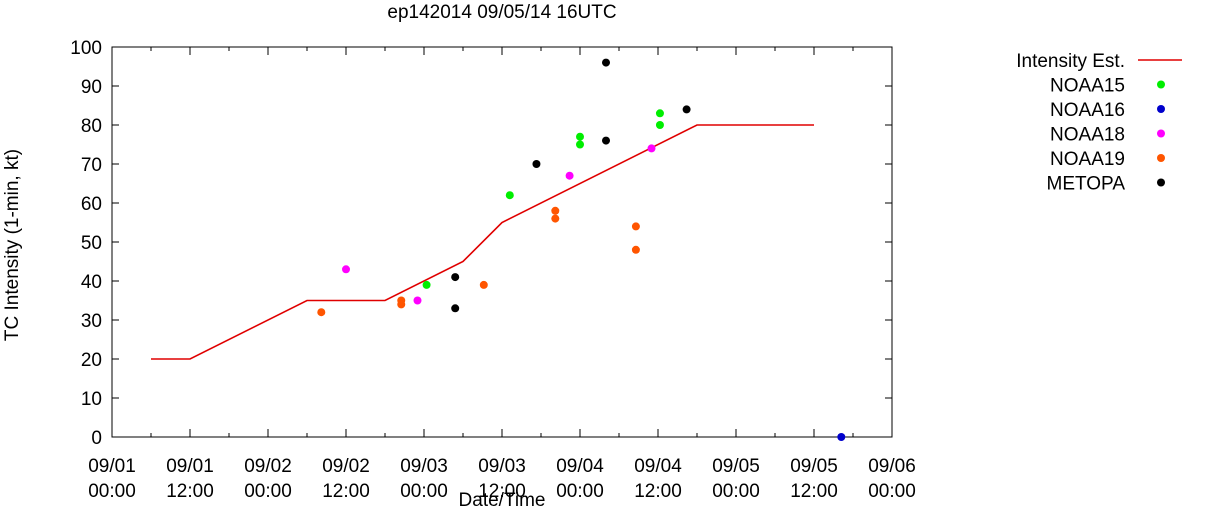 Image resolution: width=1211 pixels, height=509 pixels. Describe the element at coordinates (1161, 84) in the screenshot. I see `legend-marker-noaa15` at that location.